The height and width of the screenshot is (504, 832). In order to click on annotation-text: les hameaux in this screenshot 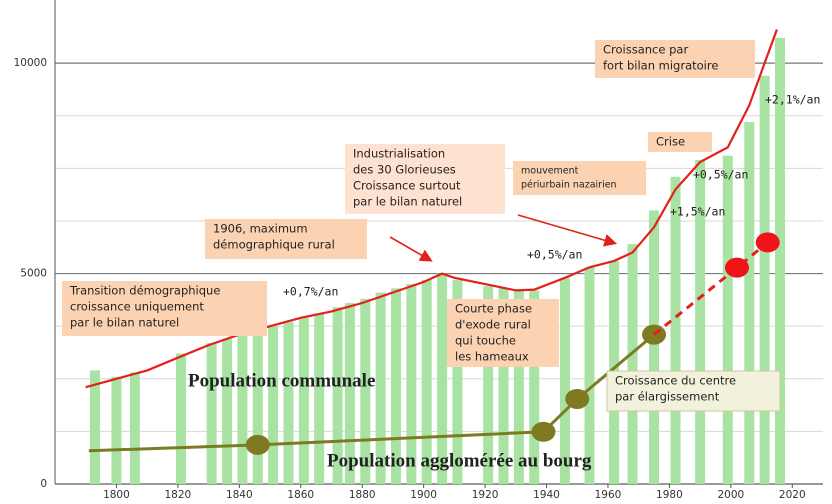, I will do `click(492, 357)`.